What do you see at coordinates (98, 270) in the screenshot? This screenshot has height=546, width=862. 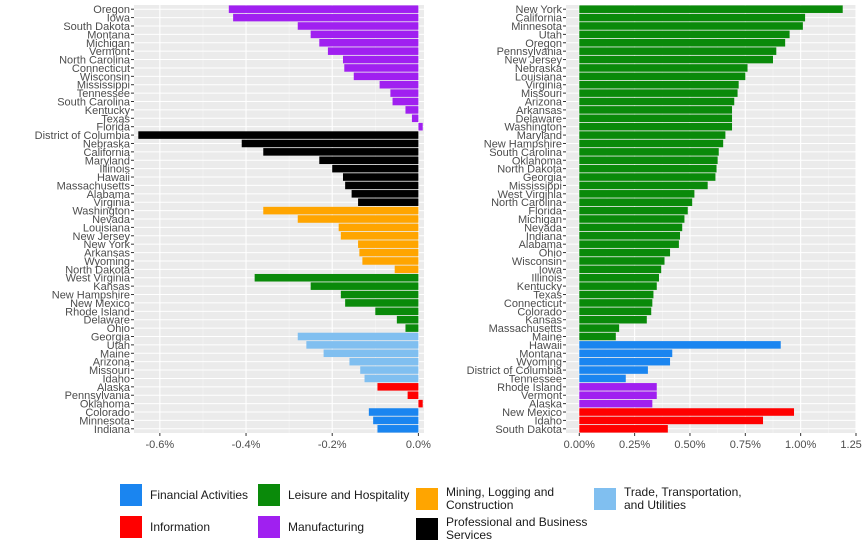 I see `state-label-north-dakota: North Dakota` at bounding box center [98, 270].